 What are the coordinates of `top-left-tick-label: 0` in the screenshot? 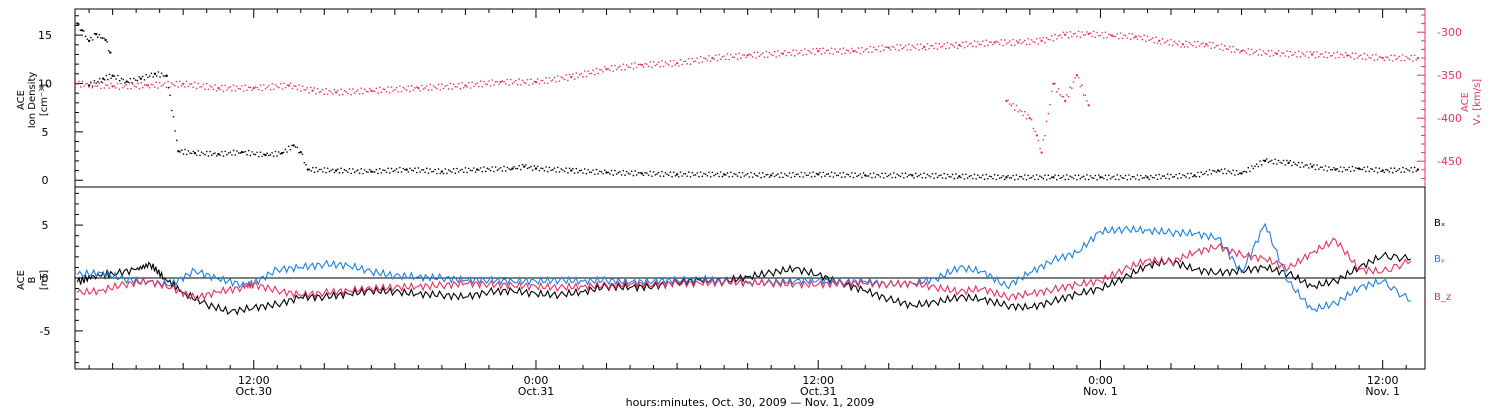 It's located at (45, 180).